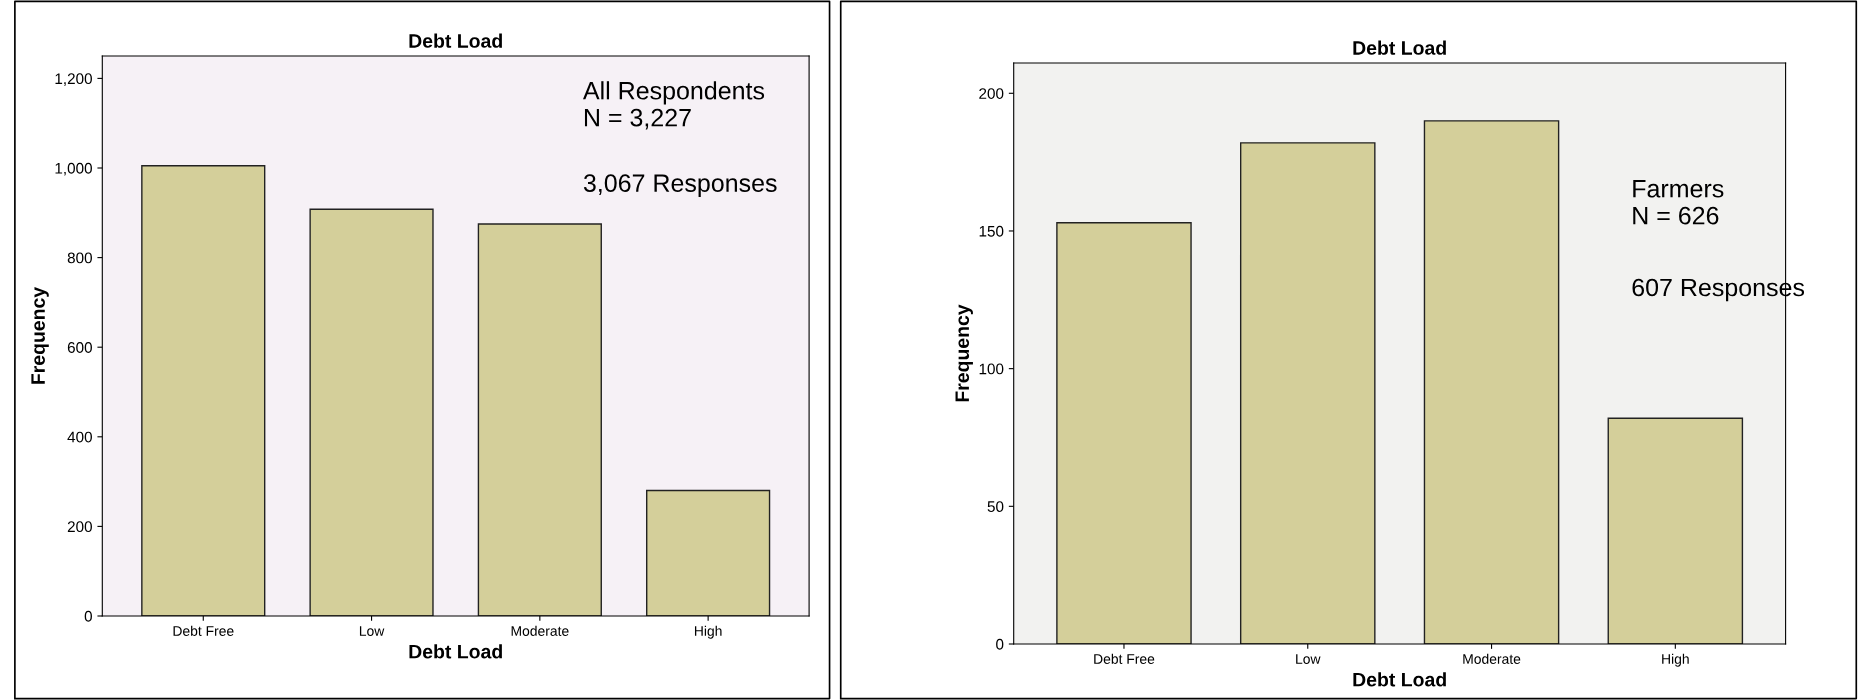  What do you see at coordinates (73, 169) in the screenshot?
I see `y-tick-label: 1,000` at bounding box center [73, 169].